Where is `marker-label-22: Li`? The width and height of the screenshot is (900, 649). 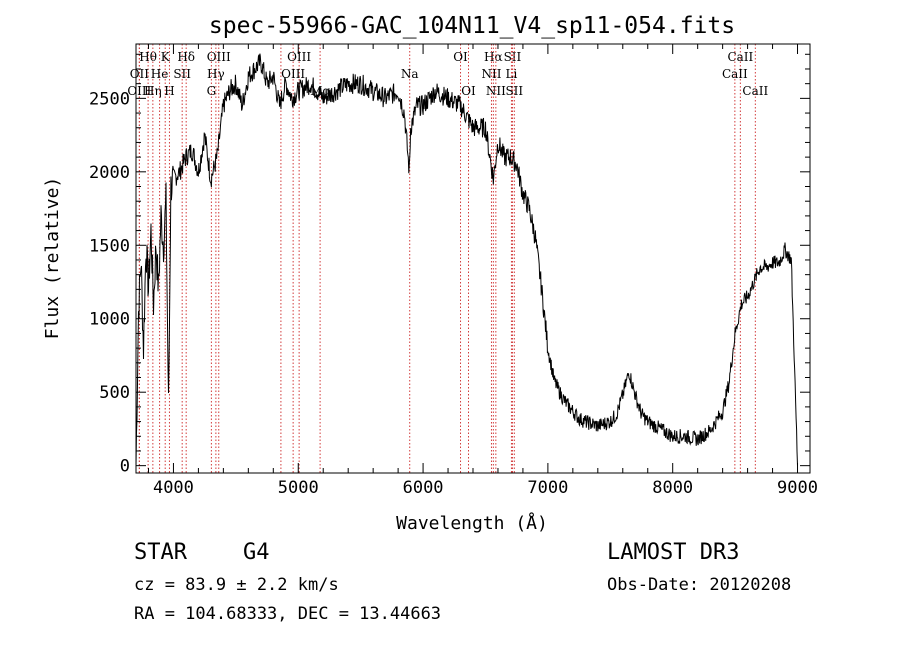
marker-label-22: Li is located at coordinates (512, 74).